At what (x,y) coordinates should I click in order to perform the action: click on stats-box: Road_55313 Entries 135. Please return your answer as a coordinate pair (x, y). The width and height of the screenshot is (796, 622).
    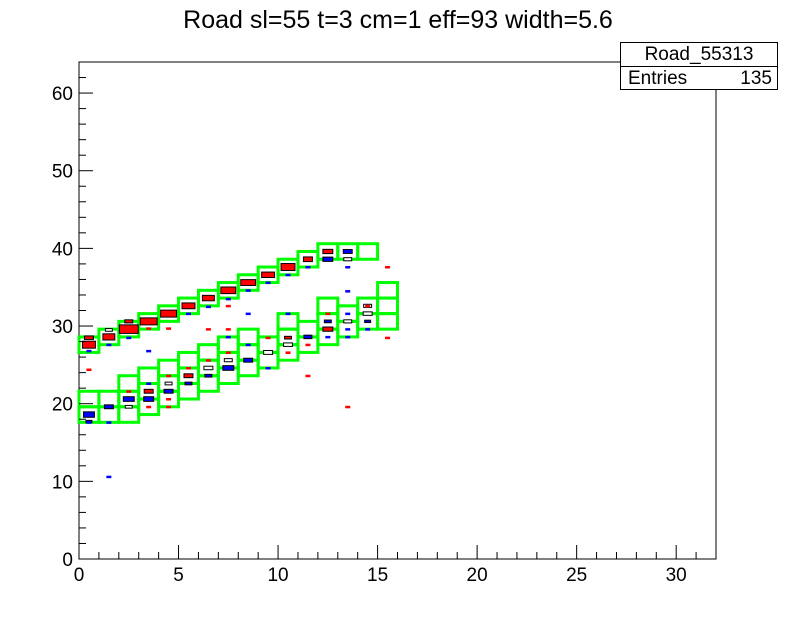
    Looking at the image, I should click on (699, 66).